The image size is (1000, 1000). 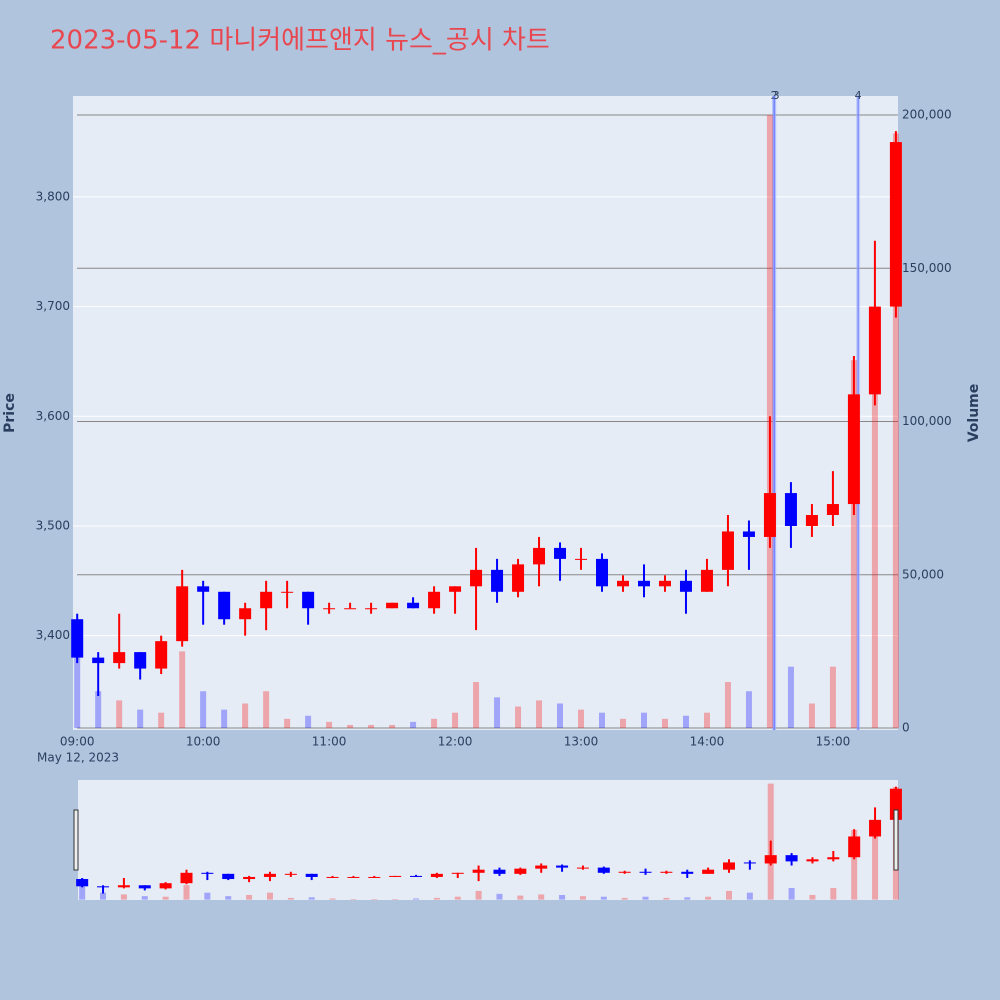 What do you see at coordinates (203, 742) in the screenshot?
I see `x-tick-label: 10:00` at bounding box center [203, 742].